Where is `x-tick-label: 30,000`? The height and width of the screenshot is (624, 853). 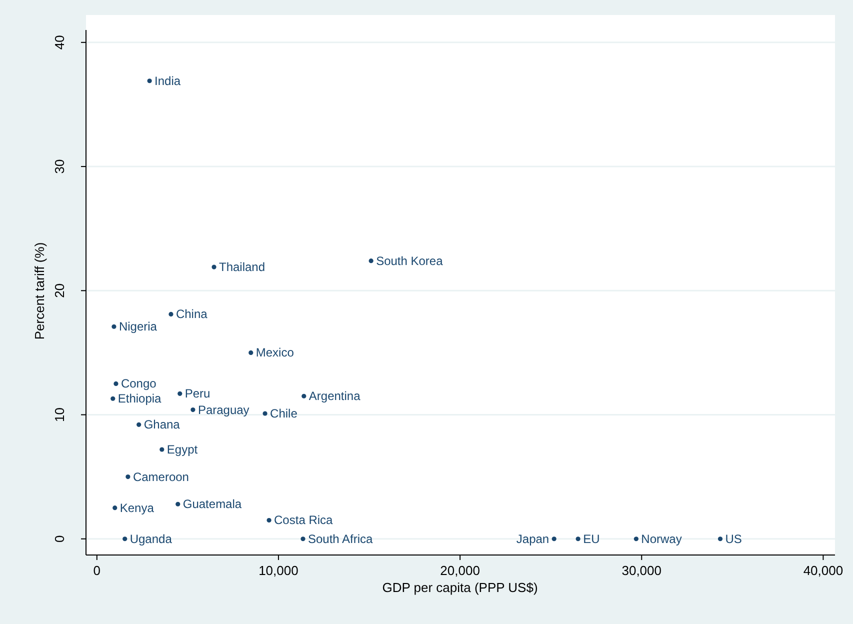 x-tick-label: 30,000 is located at coordinates (642, 570).